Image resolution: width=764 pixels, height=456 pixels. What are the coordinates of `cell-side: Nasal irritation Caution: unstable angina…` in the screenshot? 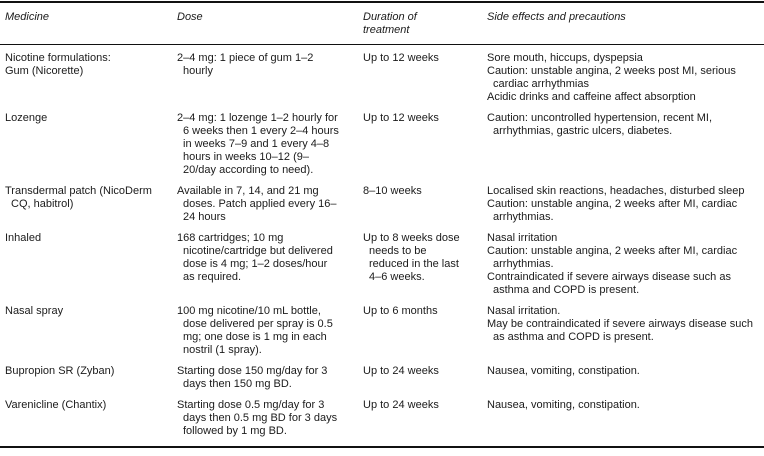 It's located at (625, 268).